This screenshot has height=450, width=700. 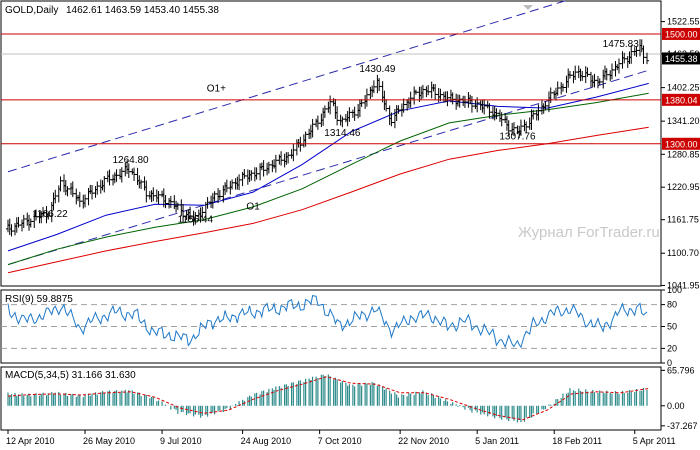 I want to click on rsi-axis: 100 80 50 20 0, so click(x=671, y=326).